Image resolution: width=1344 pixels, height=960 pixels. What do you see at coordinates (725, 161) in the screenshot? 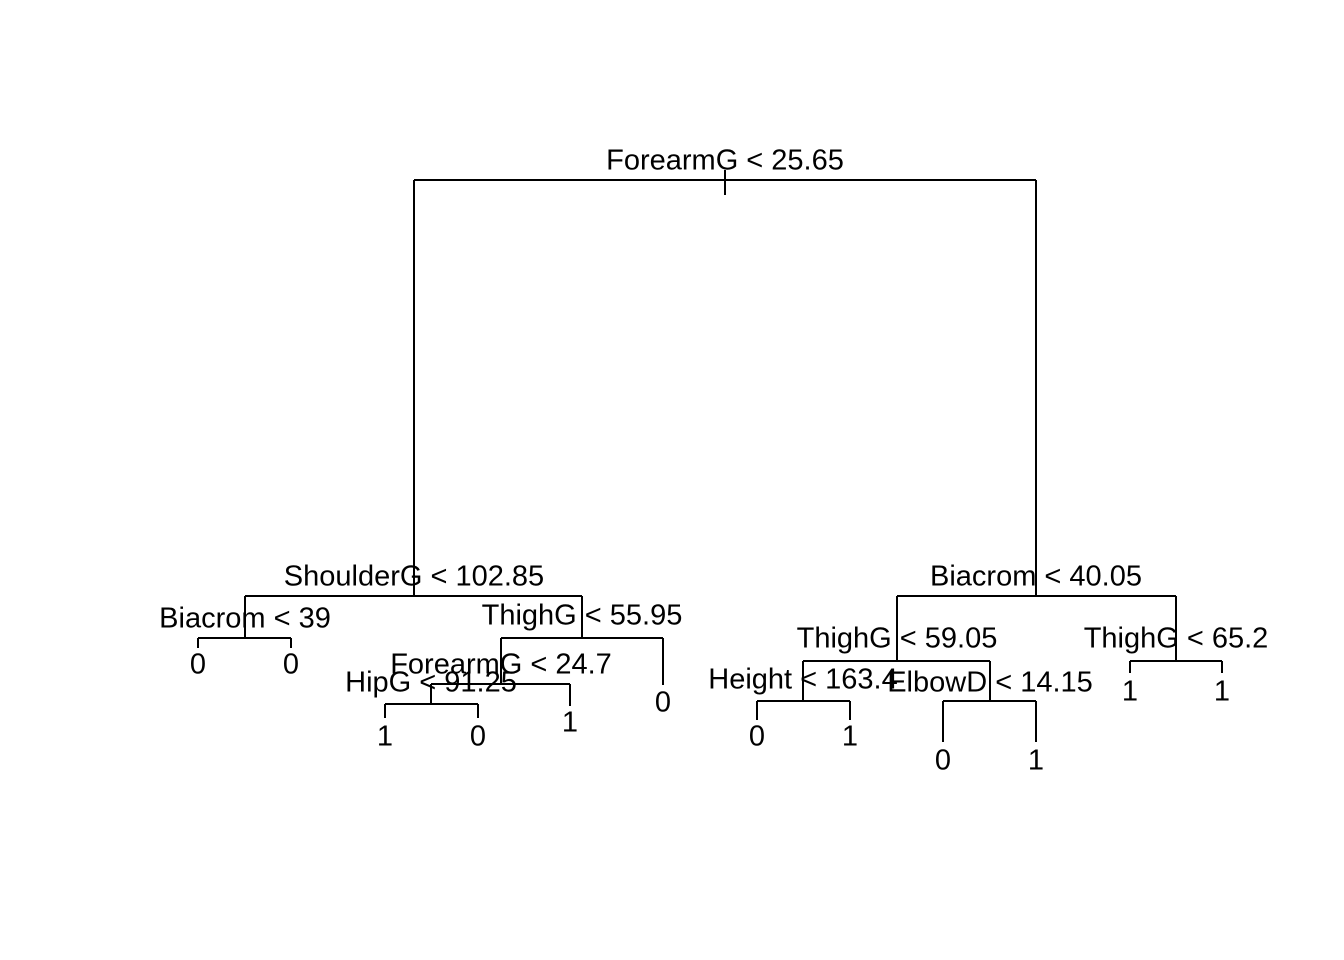
I see `split-label: ForearmG < 25.65` at bounding box center [725, 161].